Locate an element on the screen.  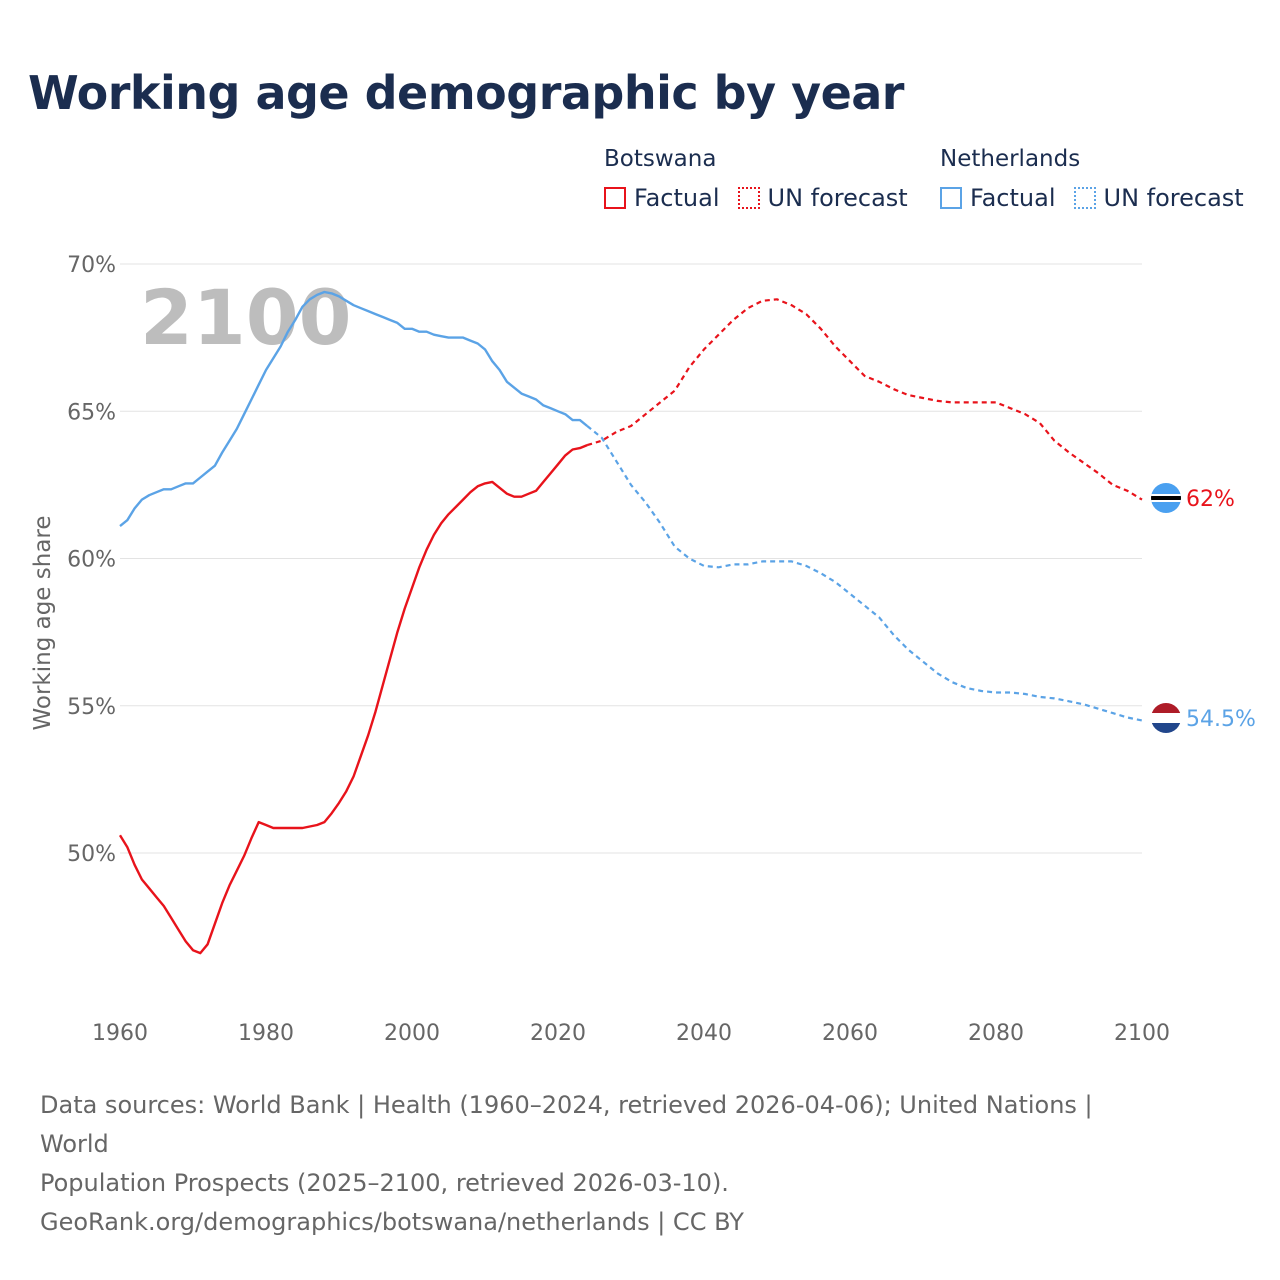
x-tick-label: 2080 is located at coordinates (996, 1033).